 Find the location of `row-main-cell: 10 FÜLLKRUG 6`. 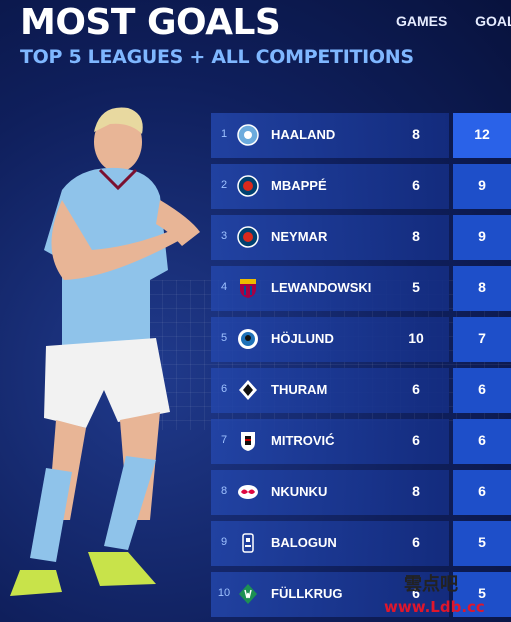

row-main-cell: 10 FÜLLKRUG 6 is located at coordinates (330, 594).